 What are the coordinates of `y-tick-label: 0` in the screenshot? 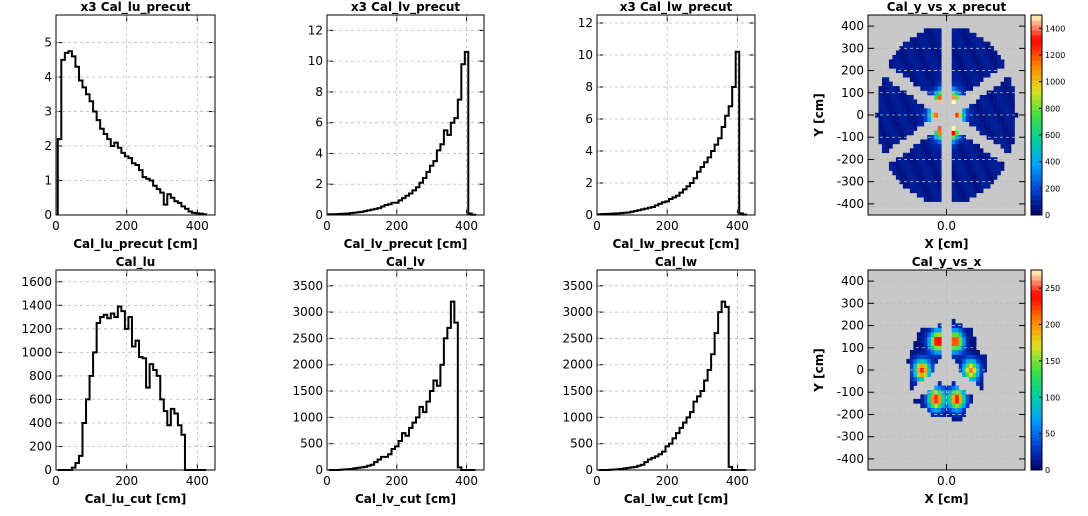 It's located at (589, 470).